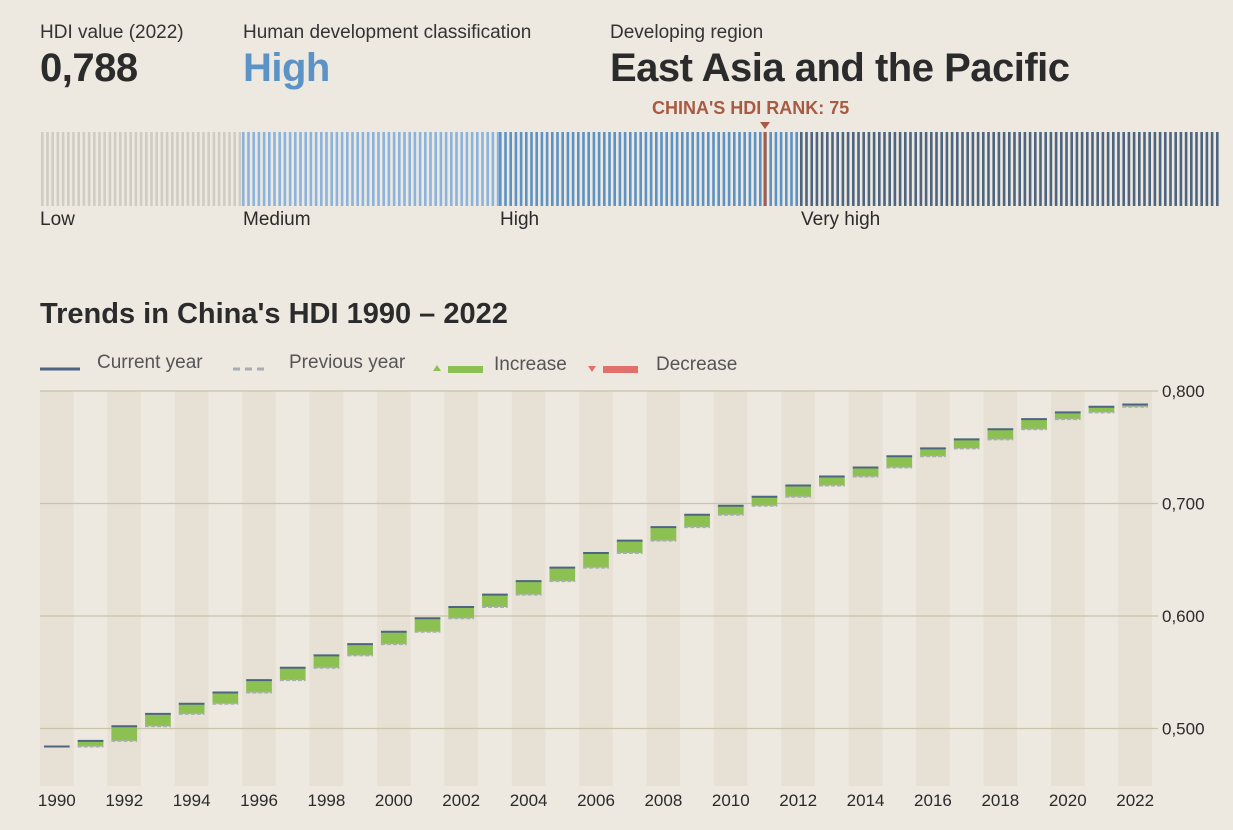  Describe the element at coordinates (112, 56) in the screenshot. I see `hdi-value-block: HDI value (2022) 0,788` at that location.